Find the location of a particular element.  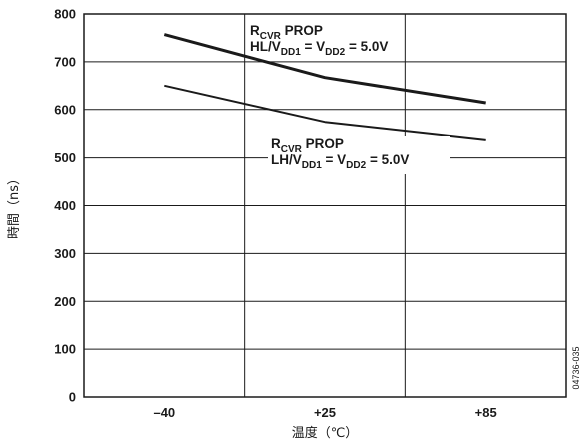

y-tick-label: 700 is located at coordinates (65, 61).